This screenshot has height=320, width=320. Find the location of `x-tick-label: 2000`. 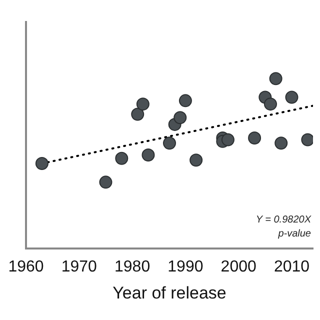

x-tick-label: 2000 is located at coordinates (238, 267).